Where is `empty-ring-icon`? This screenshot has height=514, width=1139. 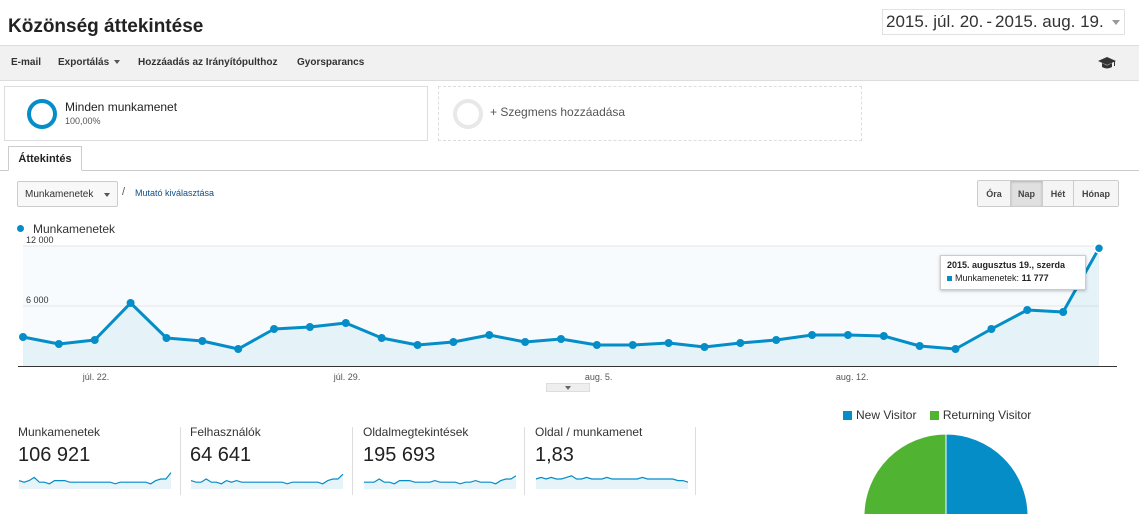 empty-ring-icon is located at coordinates (468, 114).